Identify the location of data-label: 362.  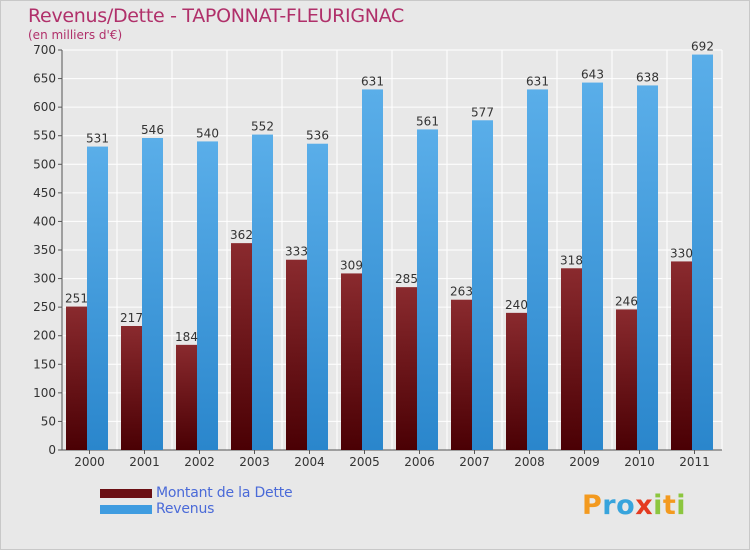
(241, 235).